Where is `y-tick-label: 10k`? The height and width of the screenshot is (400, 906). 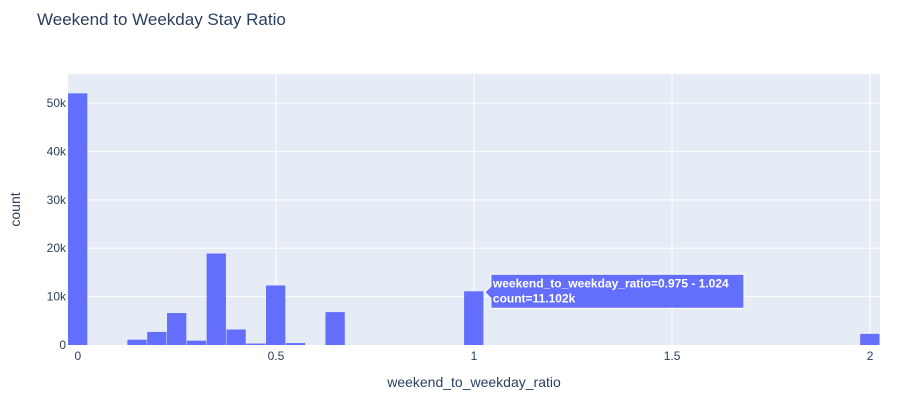
y-tick-label: 10k is located at coordinates (57, 297).